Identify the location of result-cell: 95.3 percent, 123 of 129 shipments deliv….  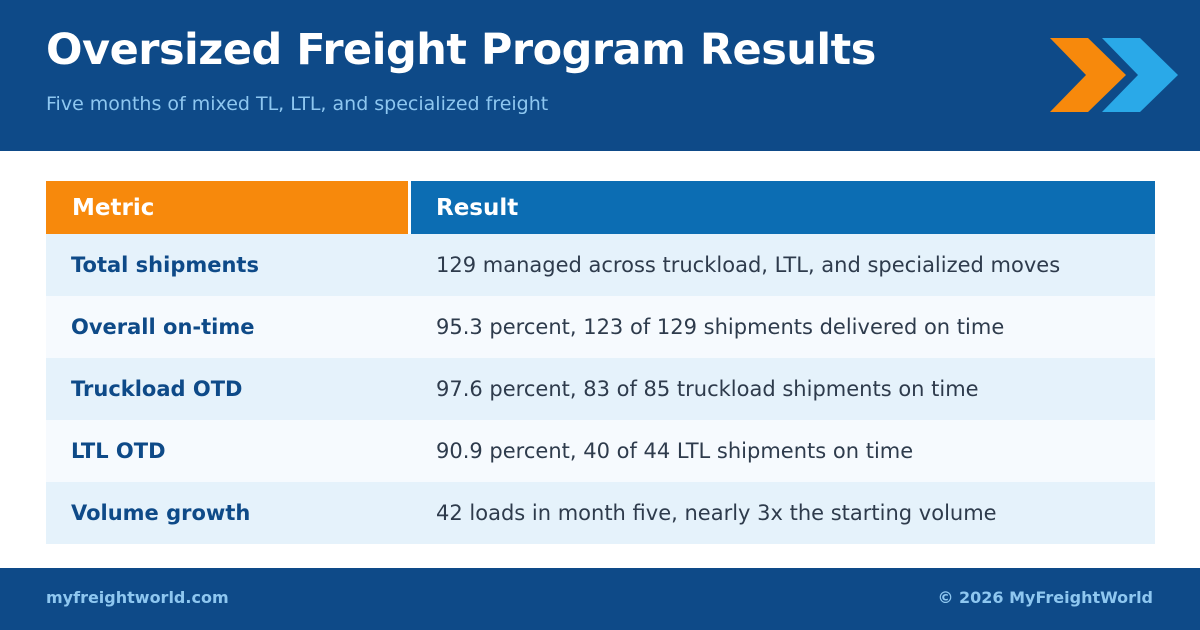
(720, 327).